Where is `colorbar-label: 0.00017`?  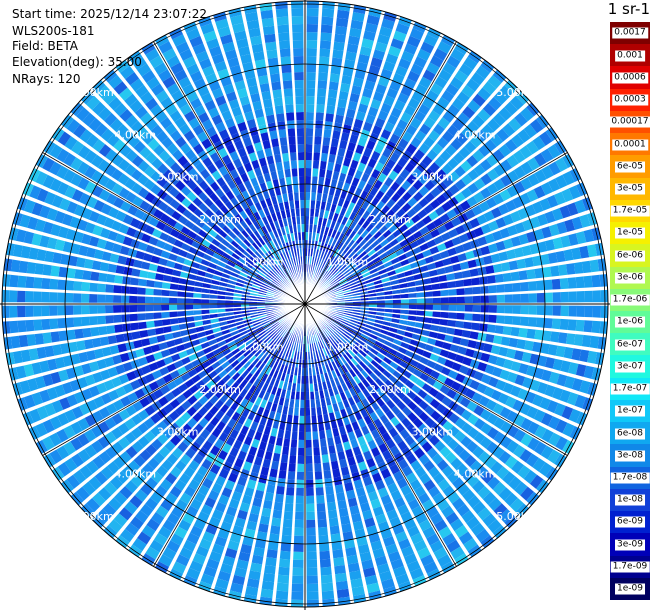
colorbar-label: 0.00017 is located at coordinates (629, 122).